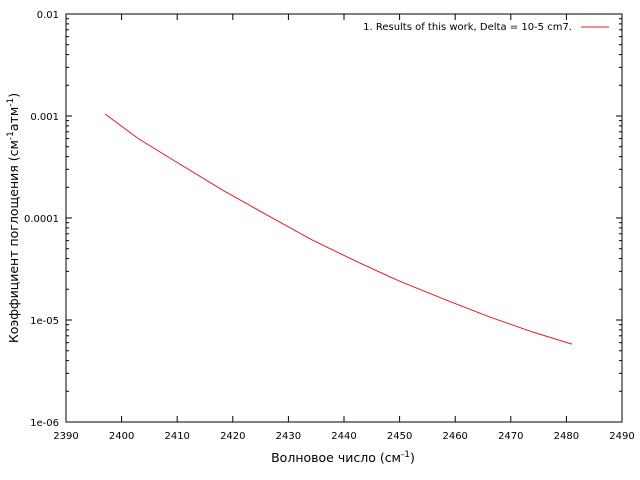 Image resolution: width=640 pixels, height=480 pixels. Describe the element at coordinates (44, 117) in the screenshot. I see `y-tick-label: 0.001` at that location.